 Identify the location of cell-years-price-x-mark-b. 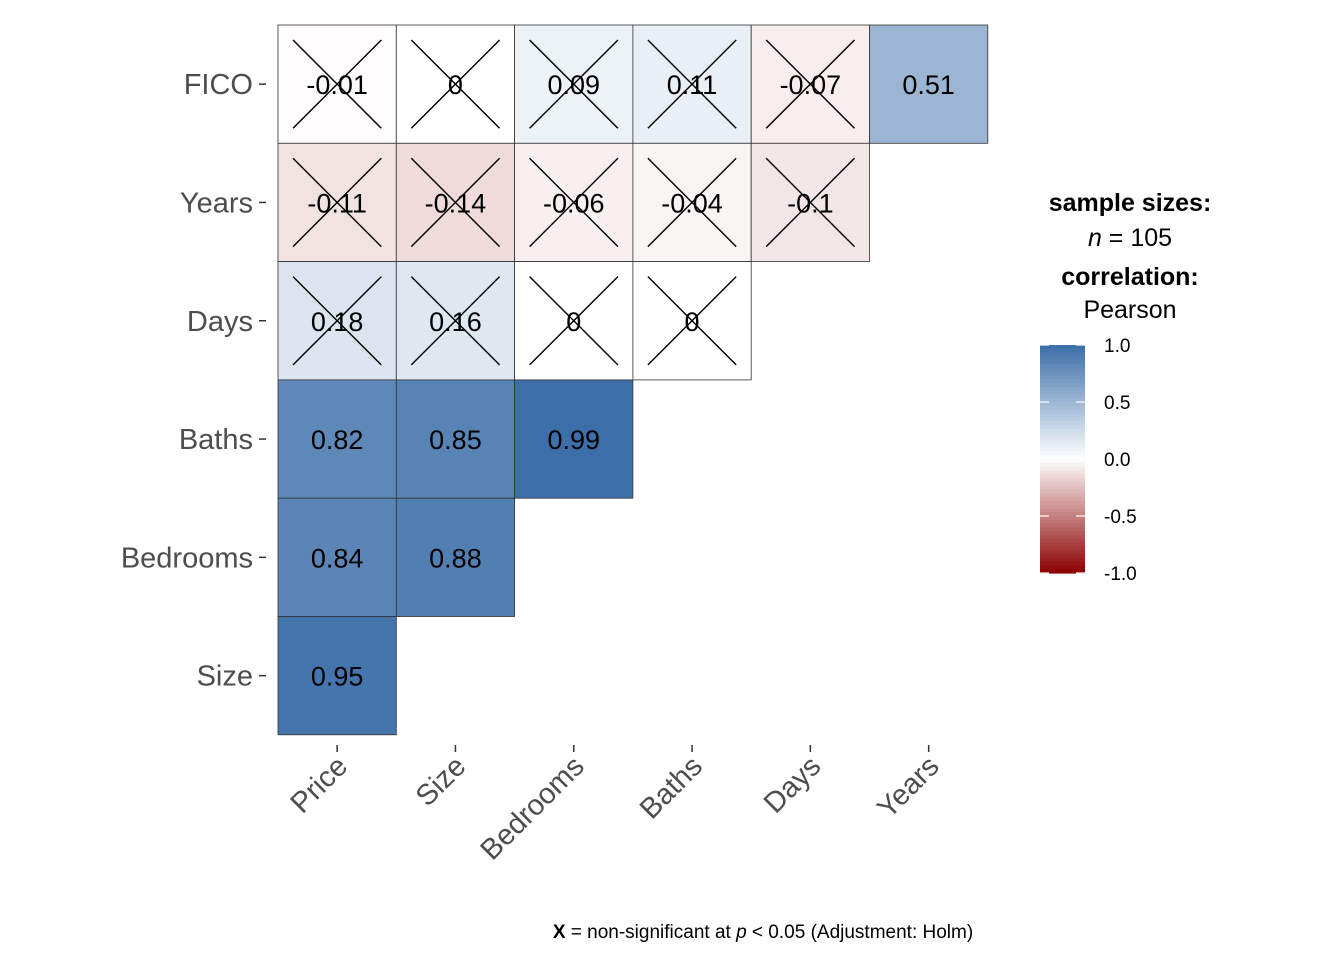
(337, 202).